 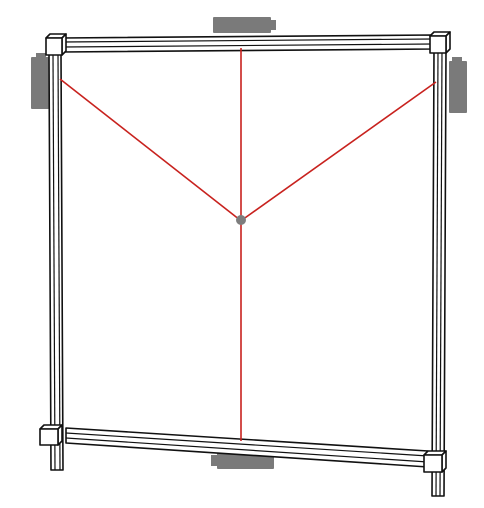 I want to click on motor-left, so click(x=40, y=83).